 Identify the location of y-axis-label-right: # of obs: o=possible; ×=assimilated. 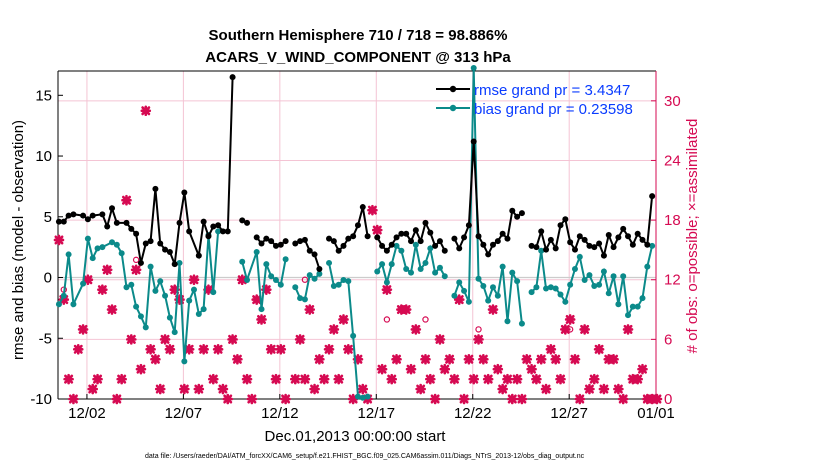
(692, 236).